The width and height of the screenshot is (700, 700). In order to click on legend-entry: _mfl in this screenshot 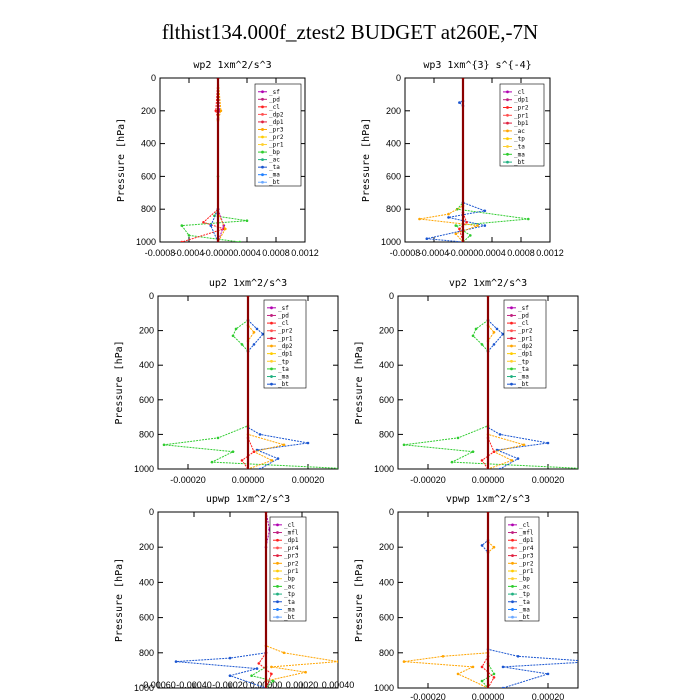, I will do `click(526, 533)`.